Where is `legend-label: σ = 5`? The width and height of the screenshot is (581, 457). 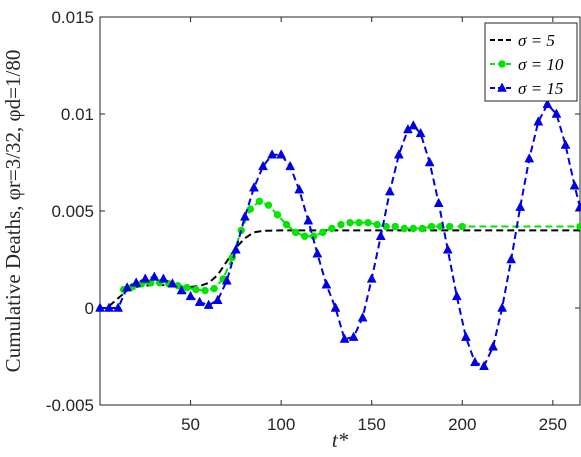 legend-label: σ = 5 is located at coordinates (536, 40).